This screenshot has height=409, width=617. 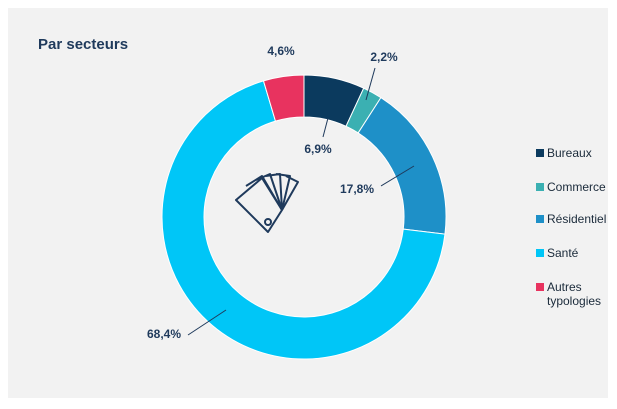 I want to click on legend-label: Bureaux, so click(x=569, y=153).